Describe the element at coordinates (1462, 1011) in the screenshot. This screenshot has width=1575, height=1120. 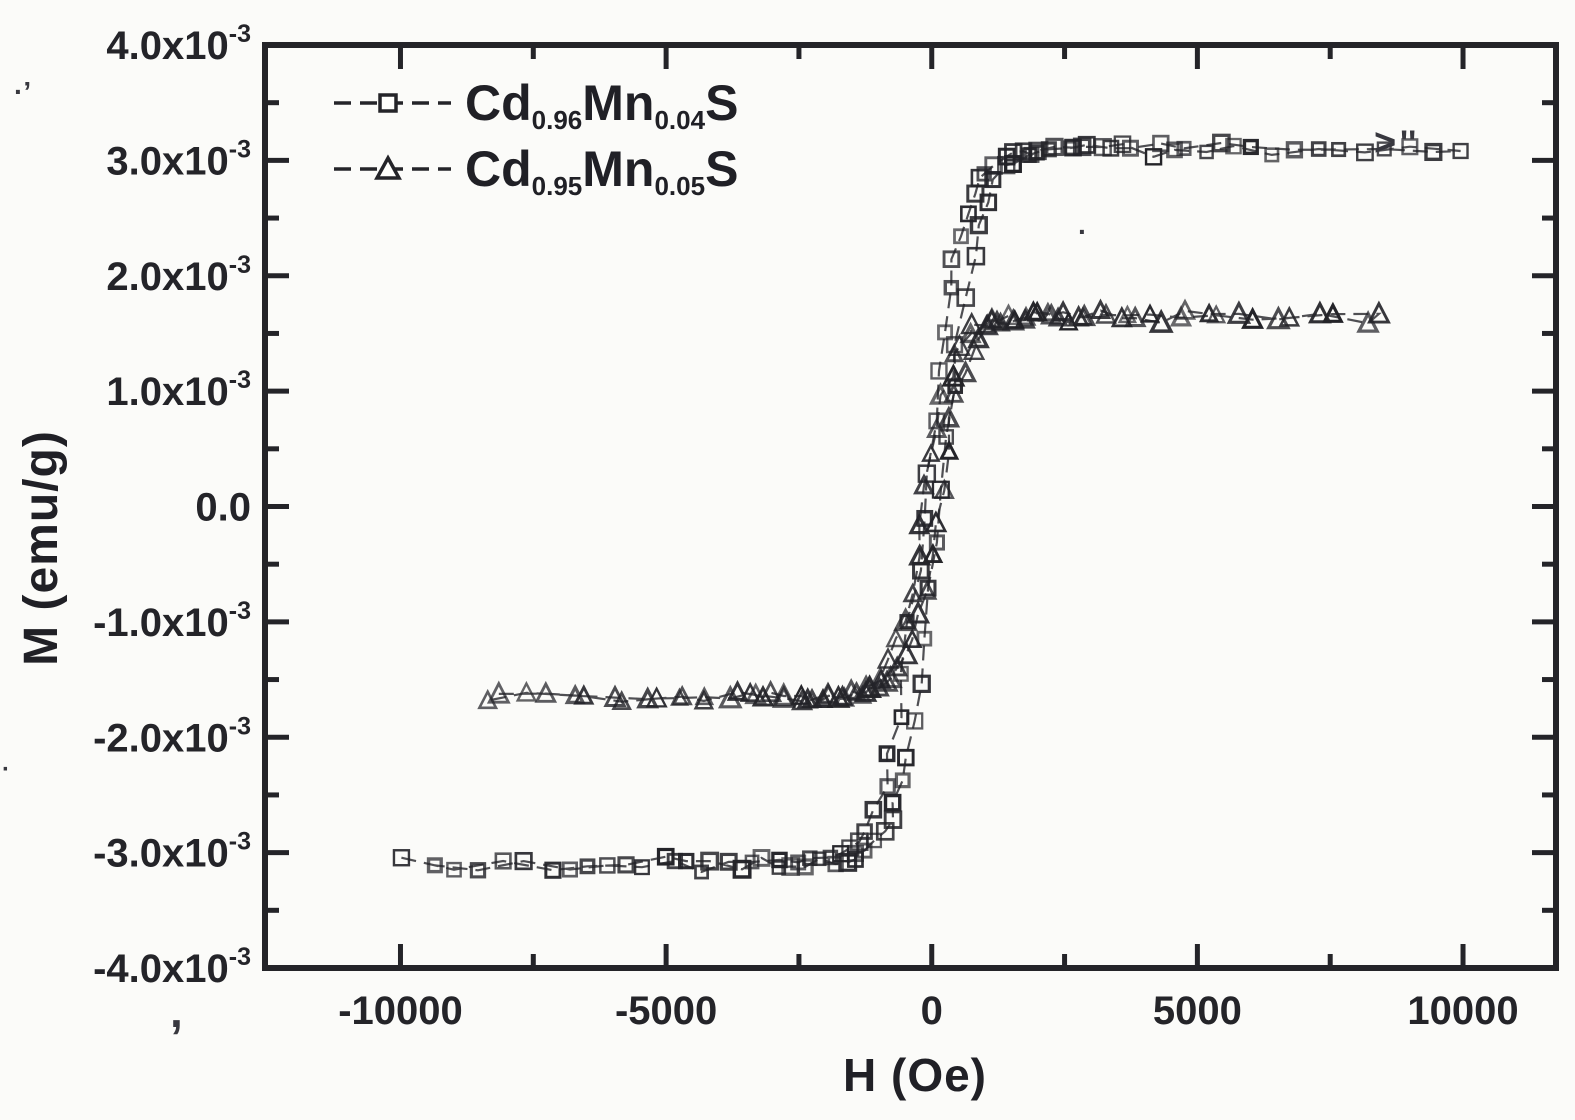
I see `x-tick-label: 10000` at that location.